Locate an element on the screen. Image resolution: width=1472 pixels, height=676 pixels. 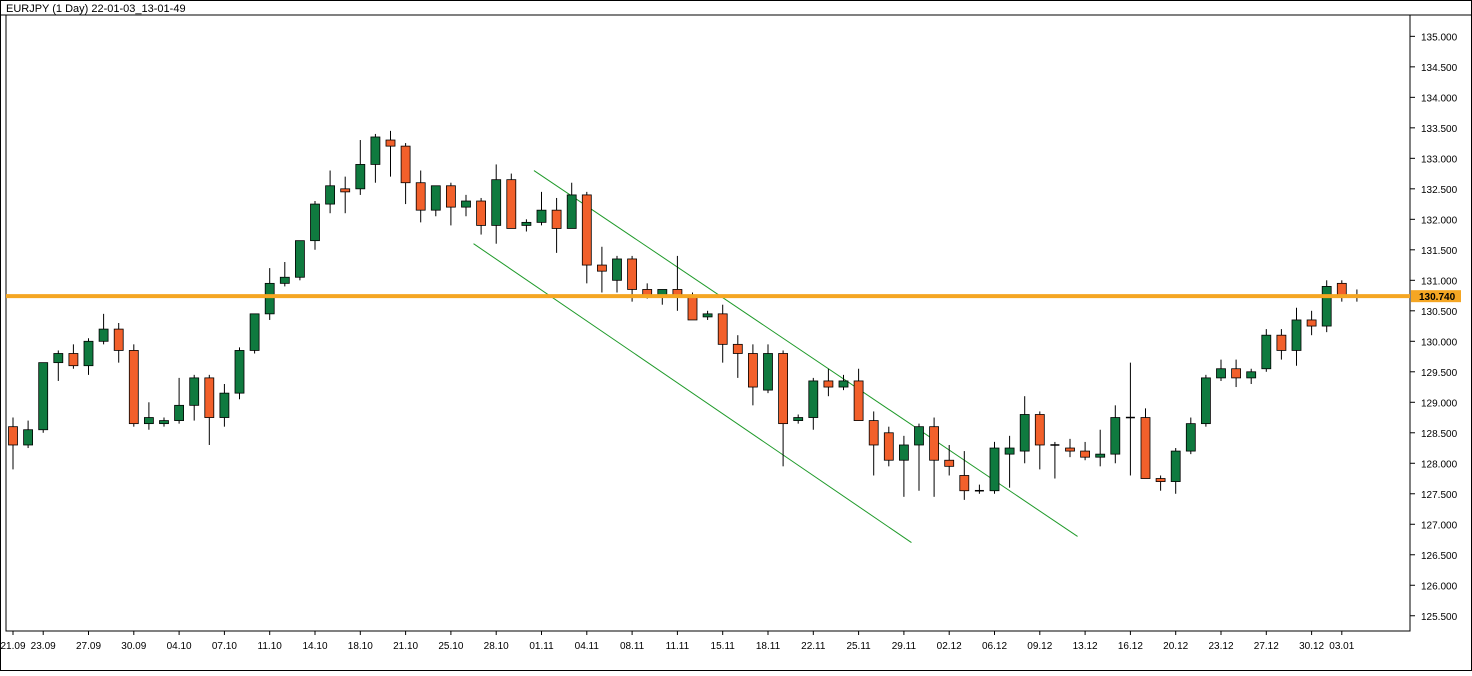
y-tick-label: 132.500 is located at coordinates (1439, 190).